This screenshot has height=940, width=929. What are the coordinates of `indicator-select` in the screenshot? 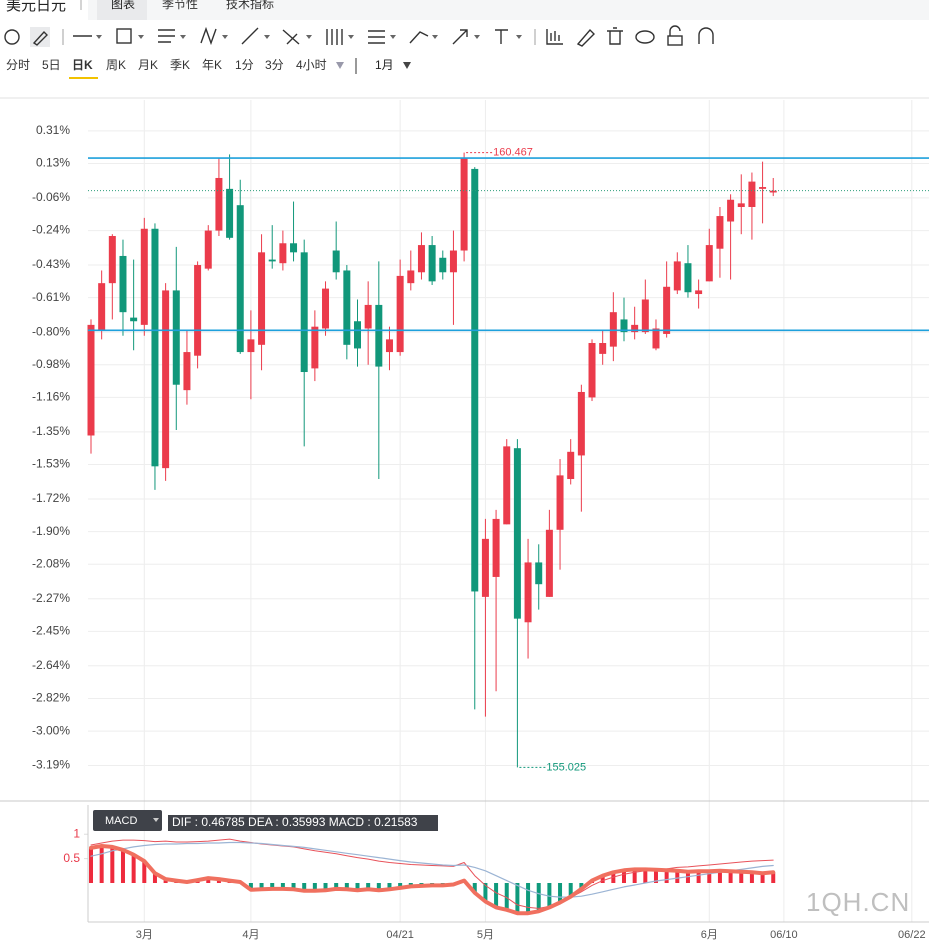 It's located at (127, 820).